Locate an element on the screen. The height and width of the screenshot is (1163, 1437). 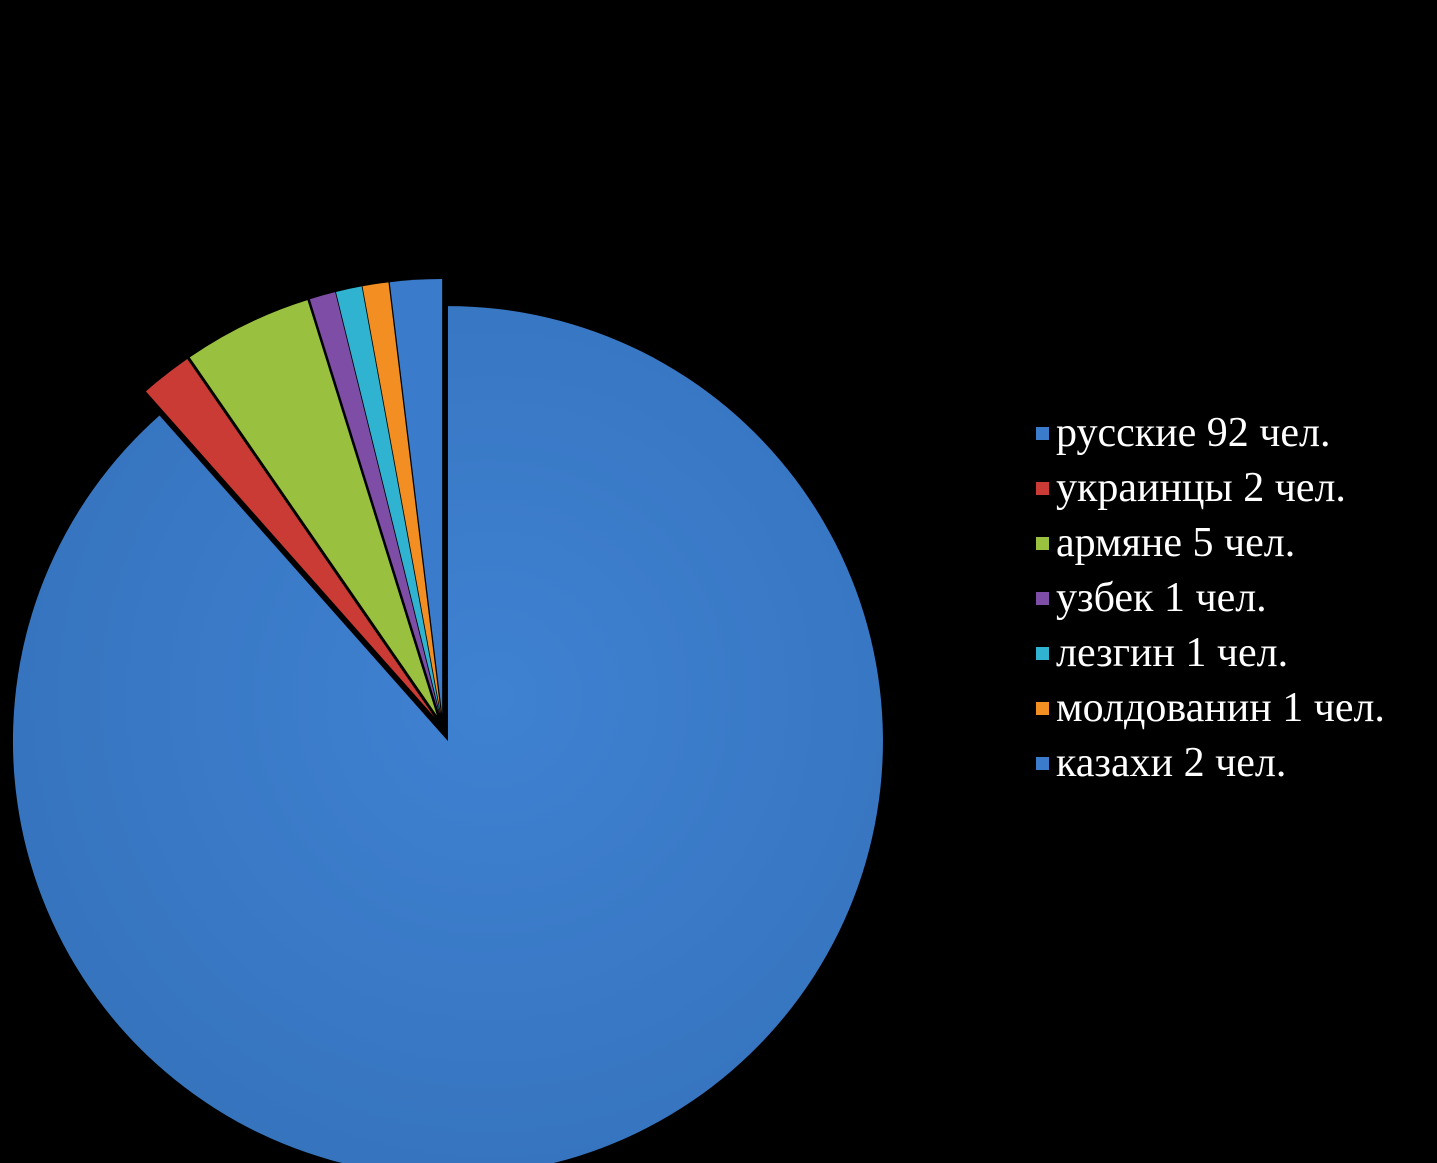
legend-swatch-russians is located at coordinates (1042, 433).